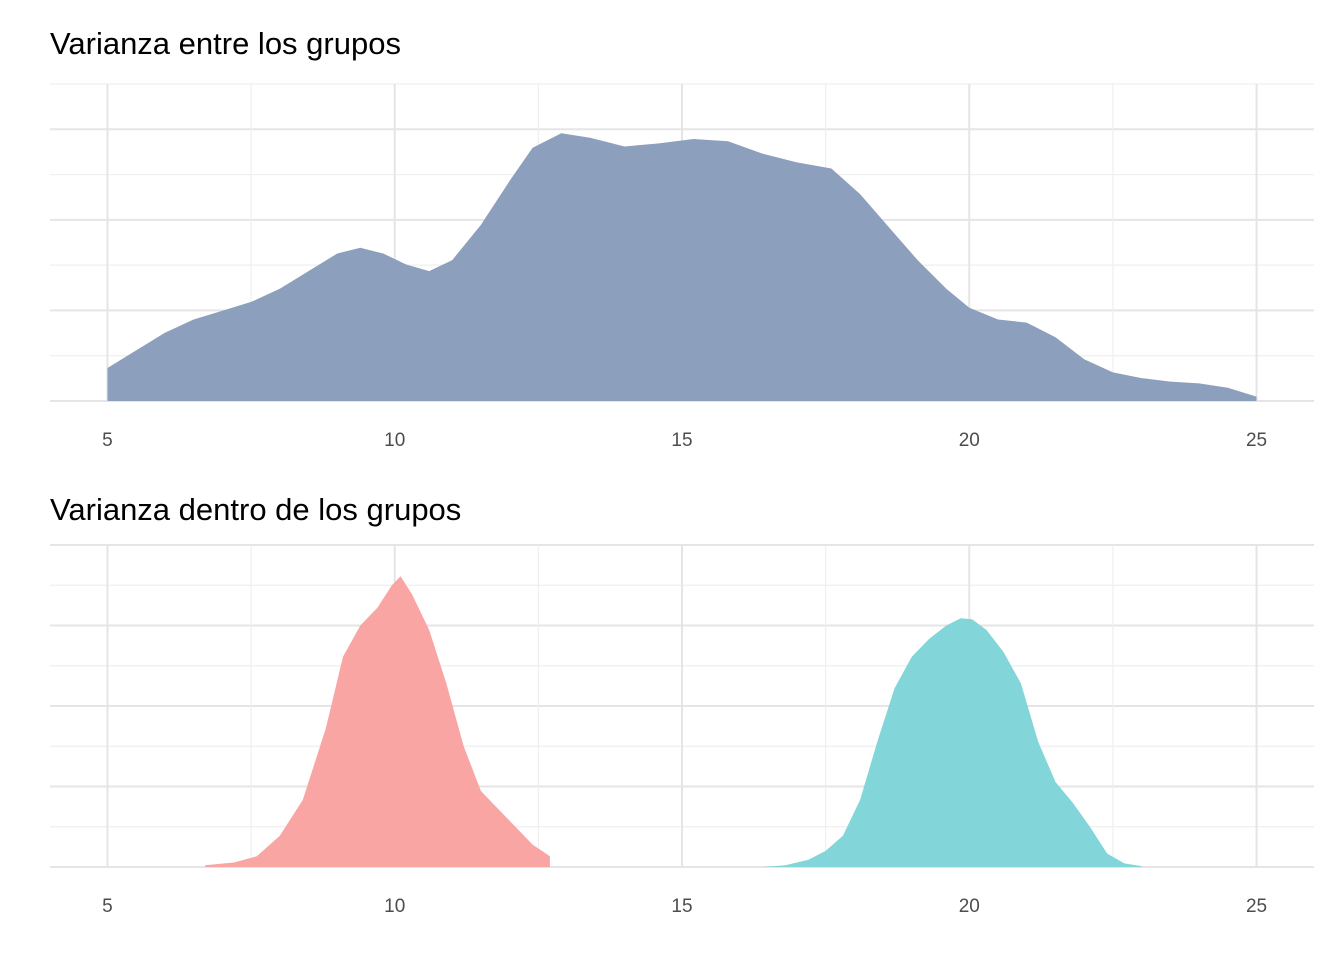  Describe the element at coordinates (255, 509) in the screenshot. I see `chart-title: Varianza dentro de los grupos` at that location.